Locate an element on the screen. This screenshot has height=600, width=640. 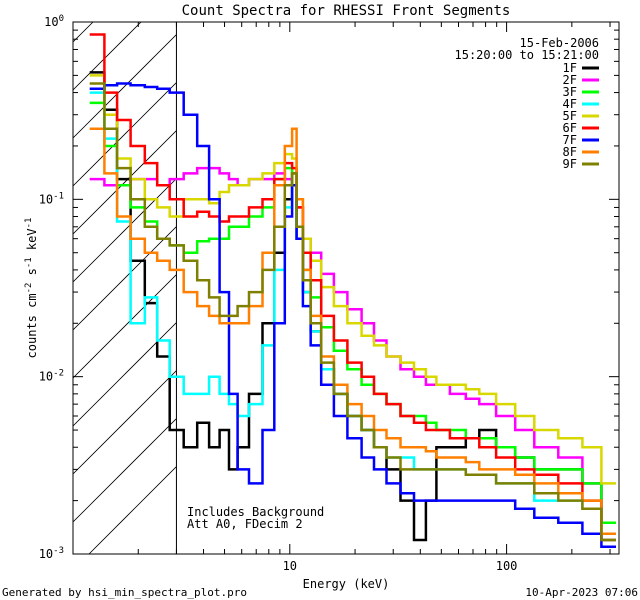
y-tick-label: 100 is located at coordinates (54, 21).